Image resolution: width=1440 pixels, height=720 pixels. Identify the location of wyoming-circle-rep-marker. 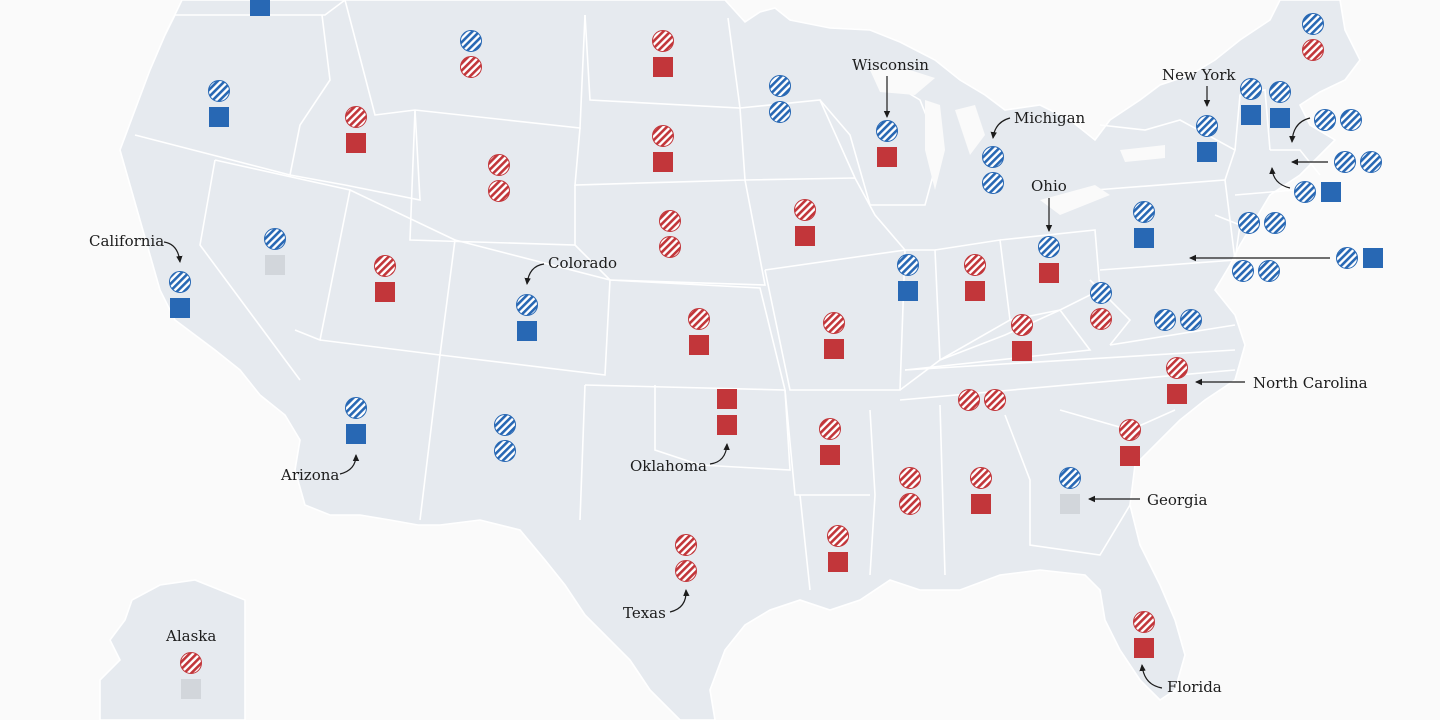
(499, 191).